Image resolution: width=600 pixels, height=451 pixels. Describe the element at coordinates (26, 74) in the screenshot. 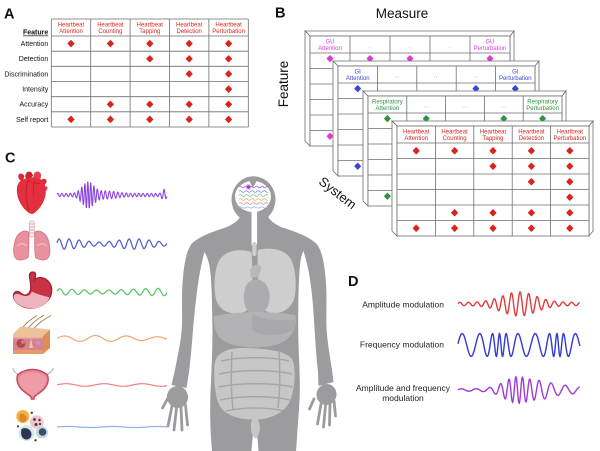

I see `svg-text: Discrimination` at that location.